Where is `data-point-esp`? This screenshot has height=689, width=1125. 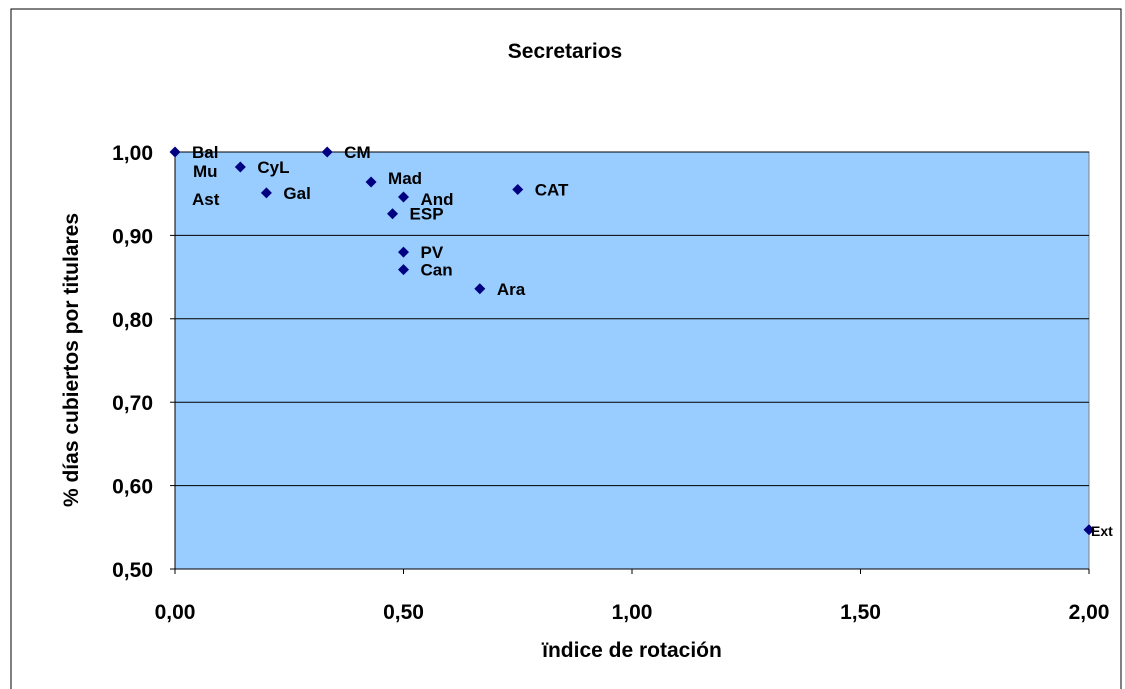
data-point-esp is located at coordinates (393, 214).